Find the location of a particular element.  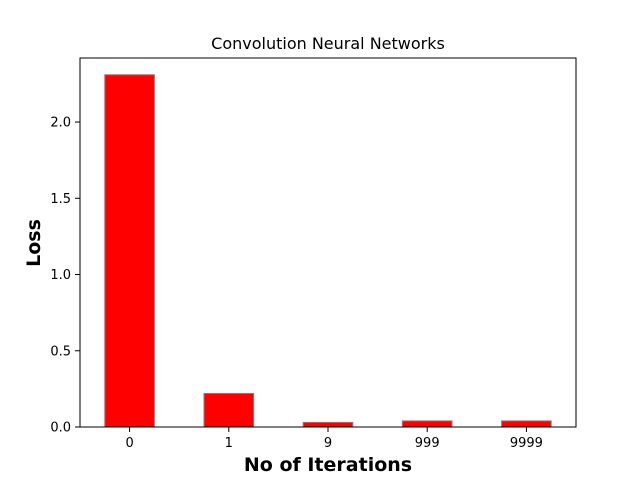

x-tick-label-9: 9 is located at coordinates (328, 443).